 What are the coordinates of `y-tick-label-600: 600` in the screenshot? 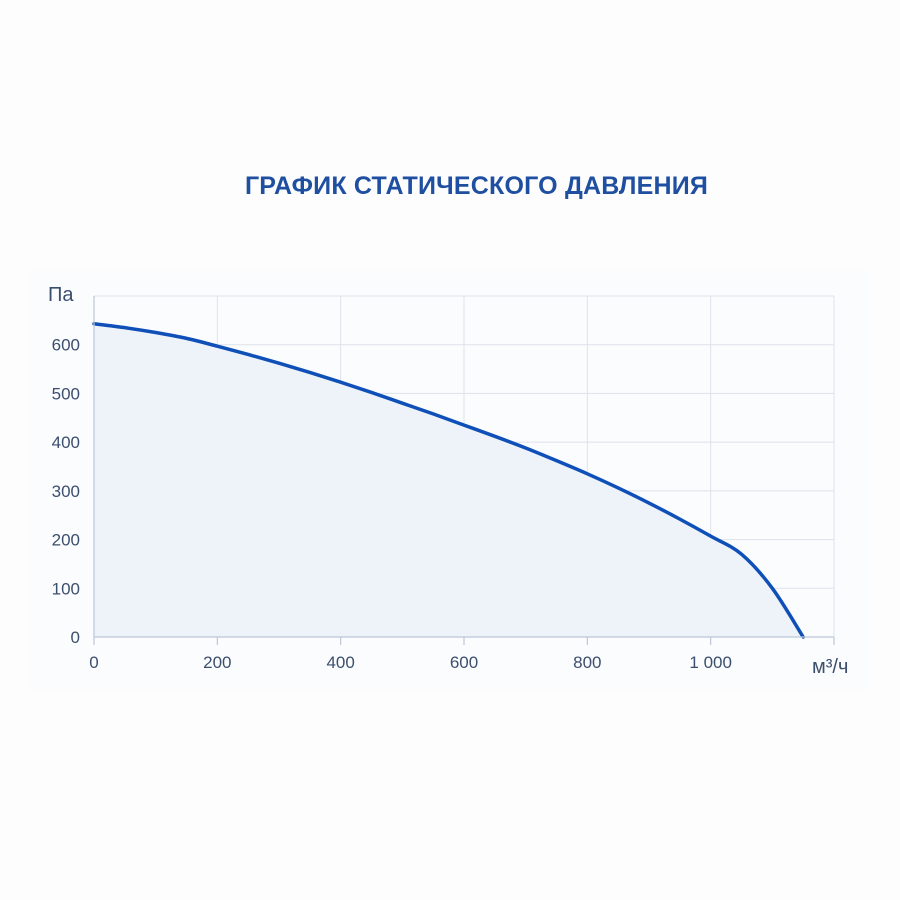 It's located at (66, 345).